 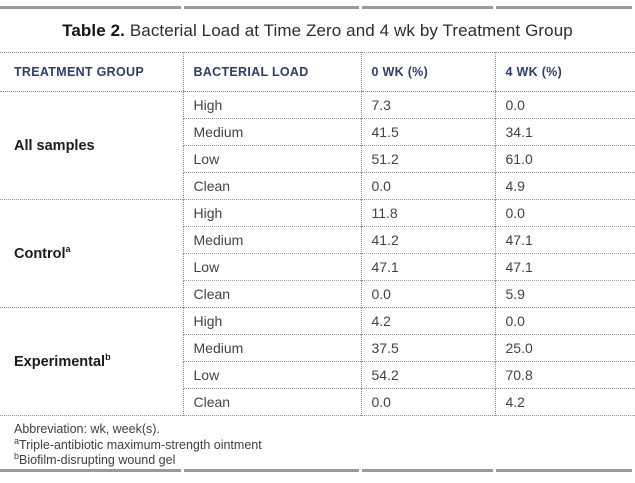 What do you see at coordinates (564, 375) in the screenshot?
I see `cell-4wk: 70.8` at bounding box center [564, 375].